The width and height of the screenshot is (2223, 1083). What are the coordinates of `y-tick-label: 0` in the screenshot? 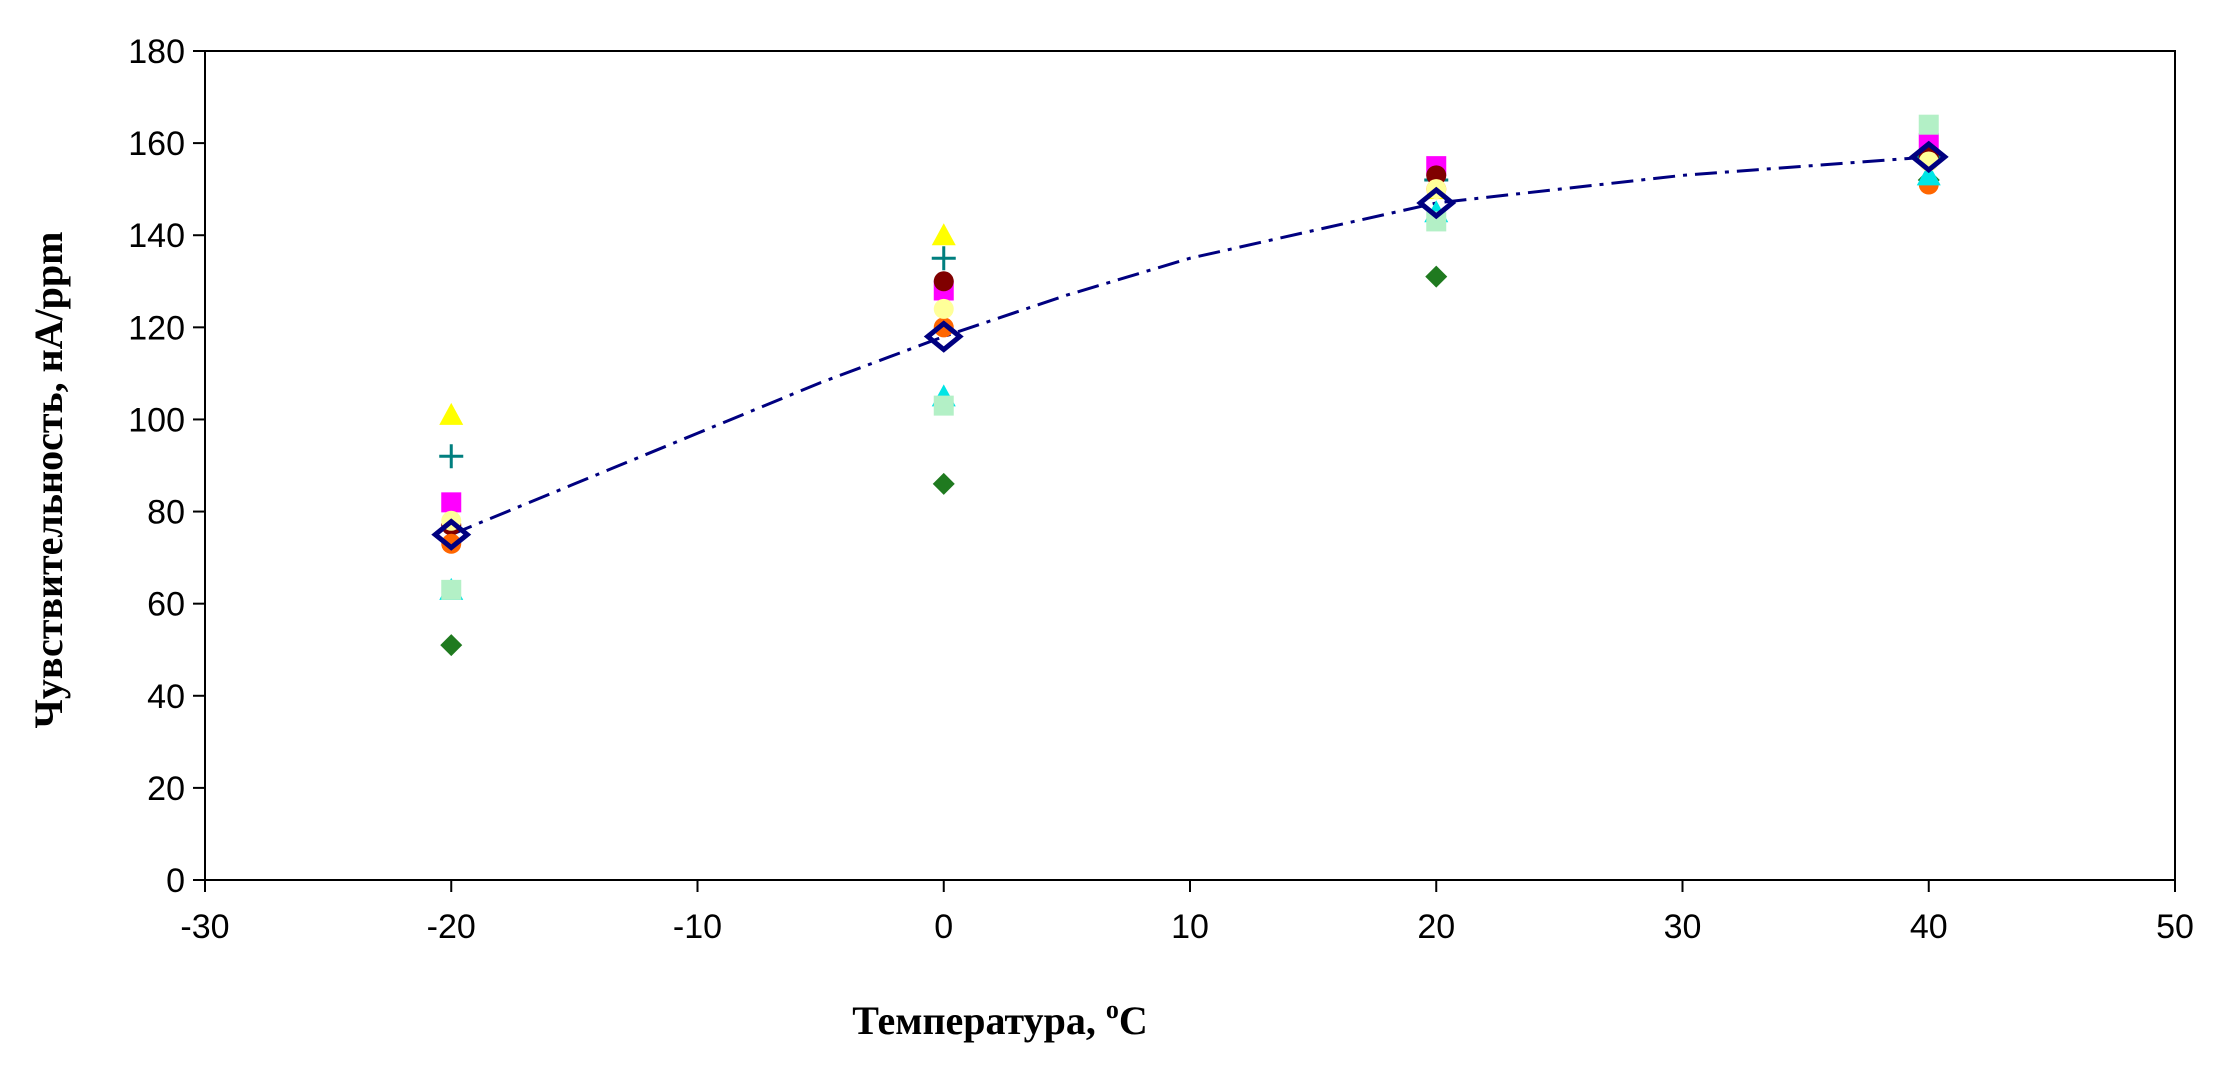 It's located at (175, 881).